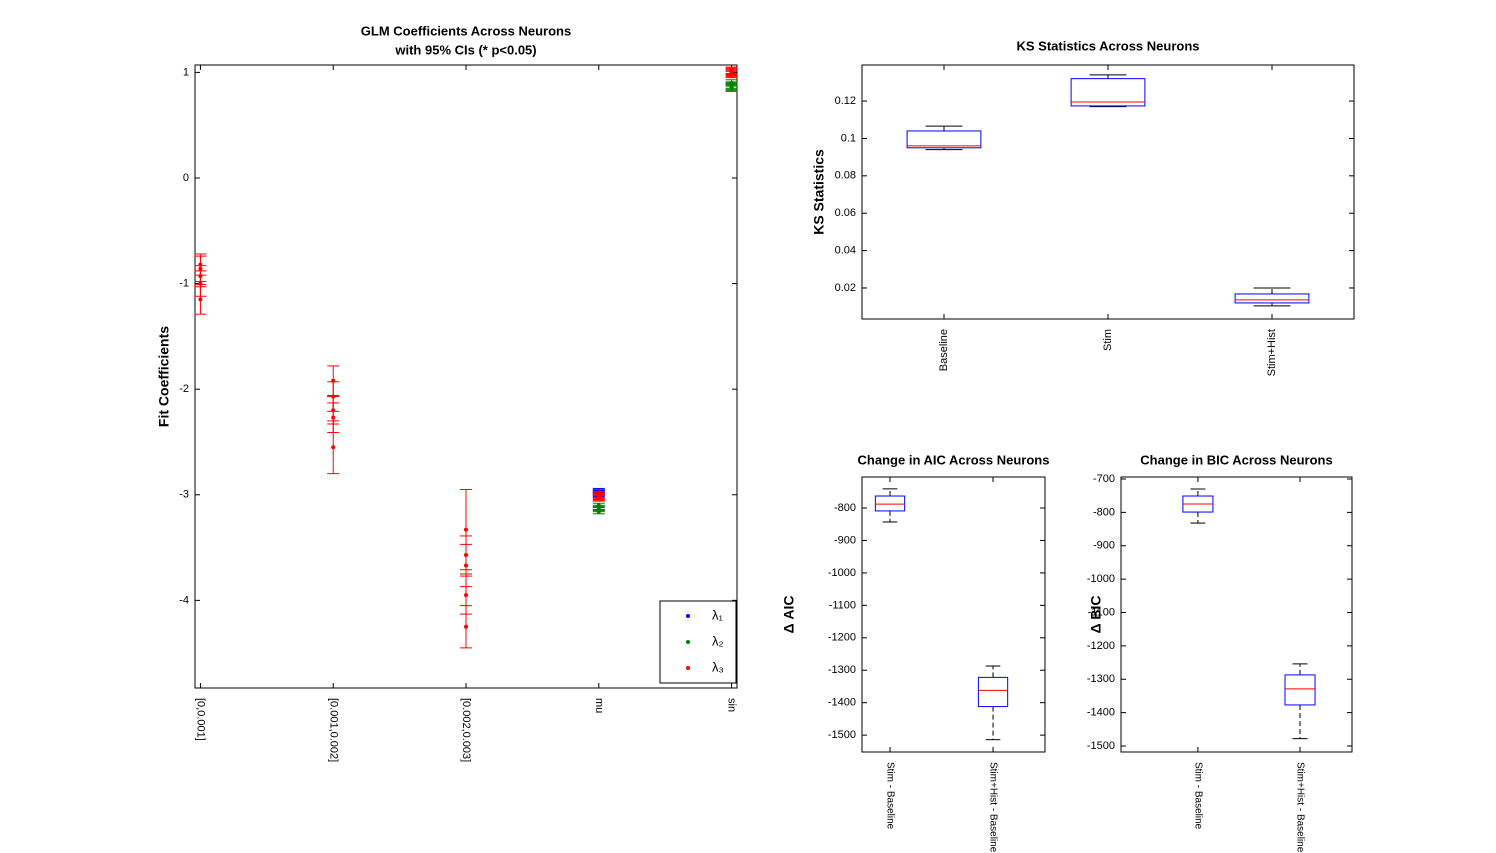  Describe the element at coordinates (819, 192) in the screenshot. I see `y-axis-label: KS Statistics` at that location.